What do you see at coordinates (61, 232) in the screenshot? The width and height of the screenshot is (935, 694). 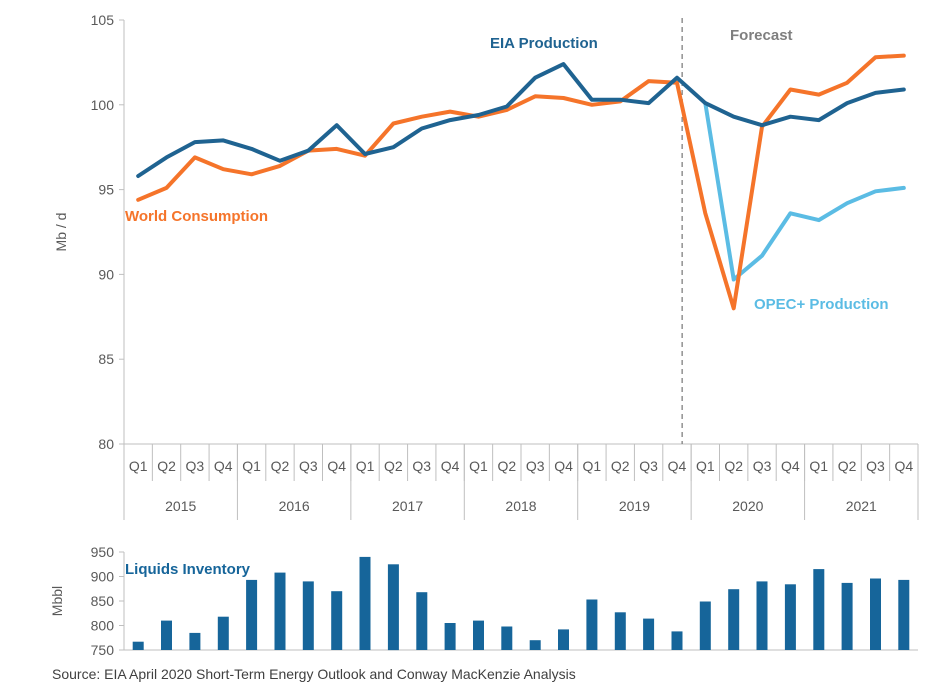 I see `y-axis-title: Mb / d` at bounding box center [61, 232].